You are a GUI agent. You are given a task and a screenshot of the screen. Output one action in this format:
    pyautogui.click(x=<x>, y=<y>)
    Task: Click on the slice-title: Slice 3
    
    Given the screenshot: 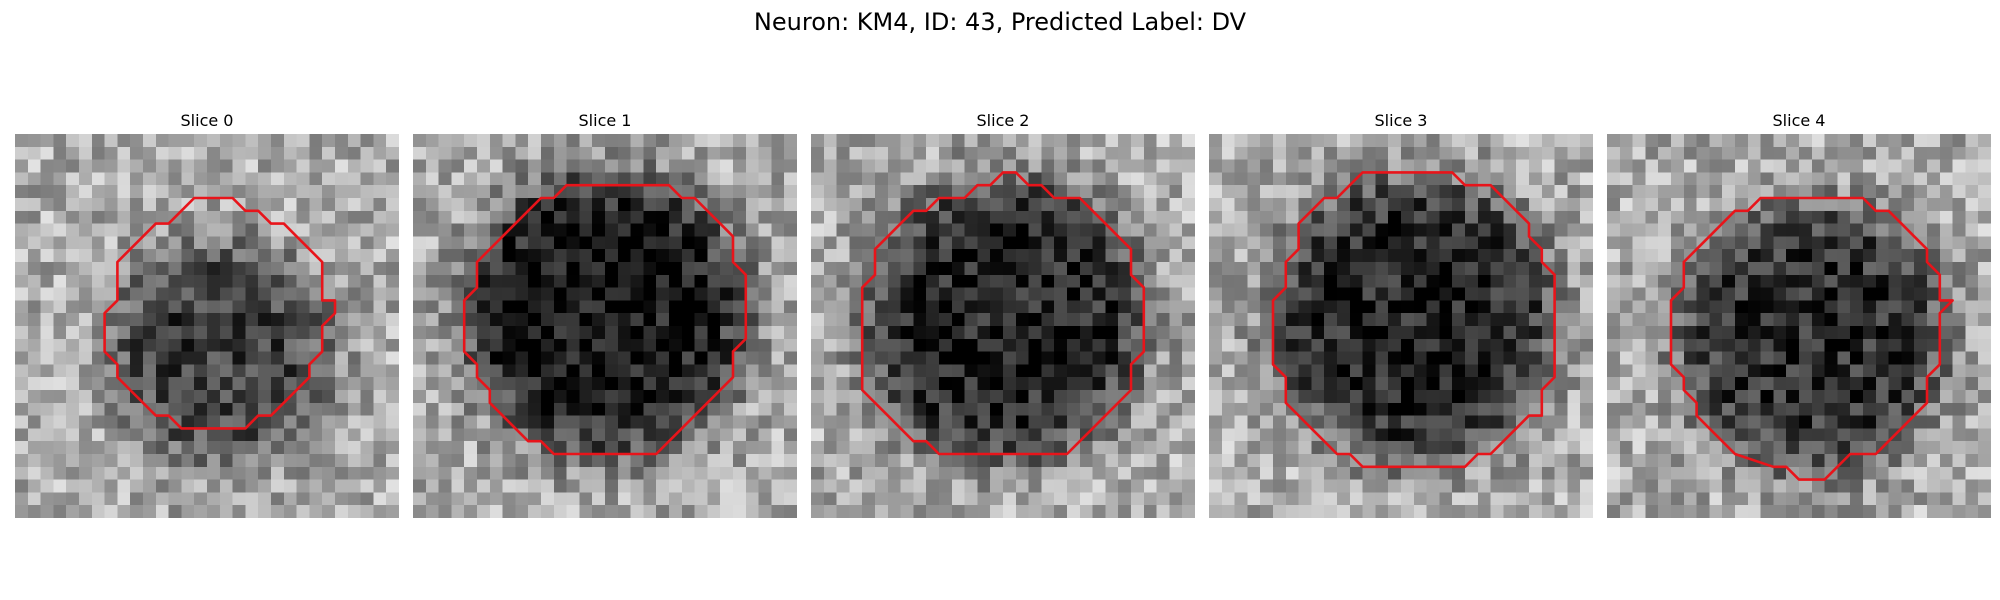 What is the action you would take?
    pyautogui.click(x=1401, y=120)
    